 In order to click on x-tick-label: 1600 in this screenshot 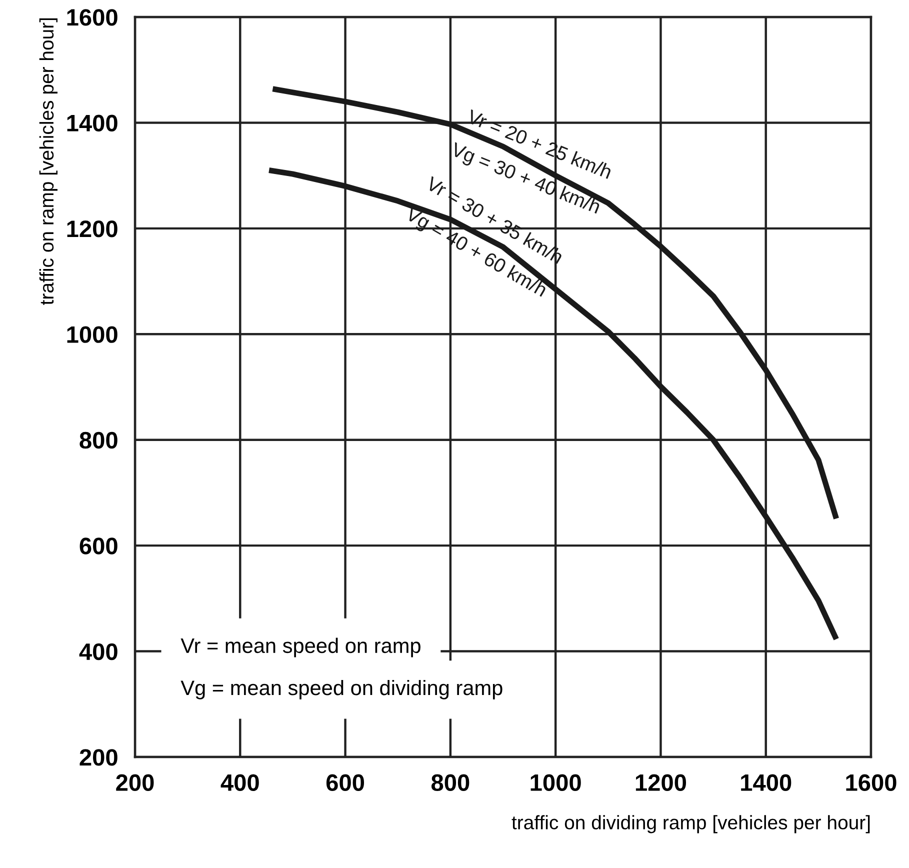, I will do `click(871, 783)`.